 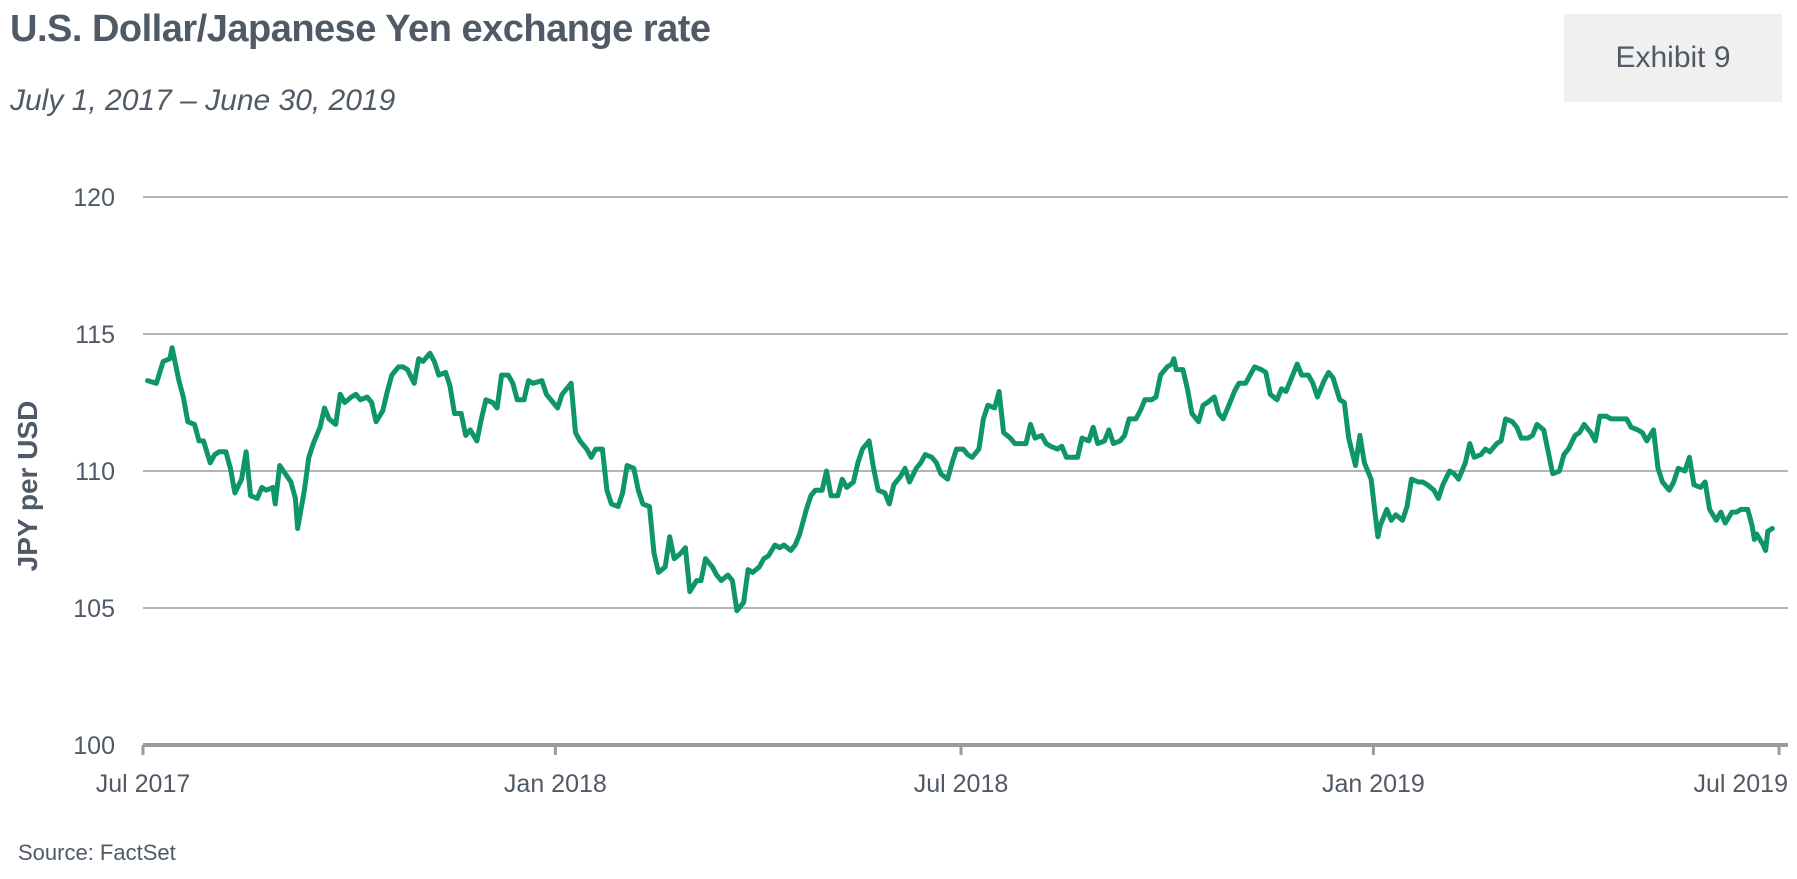 I want to click on x-tick-label: Jul 2018, so click(x=961, y=784).